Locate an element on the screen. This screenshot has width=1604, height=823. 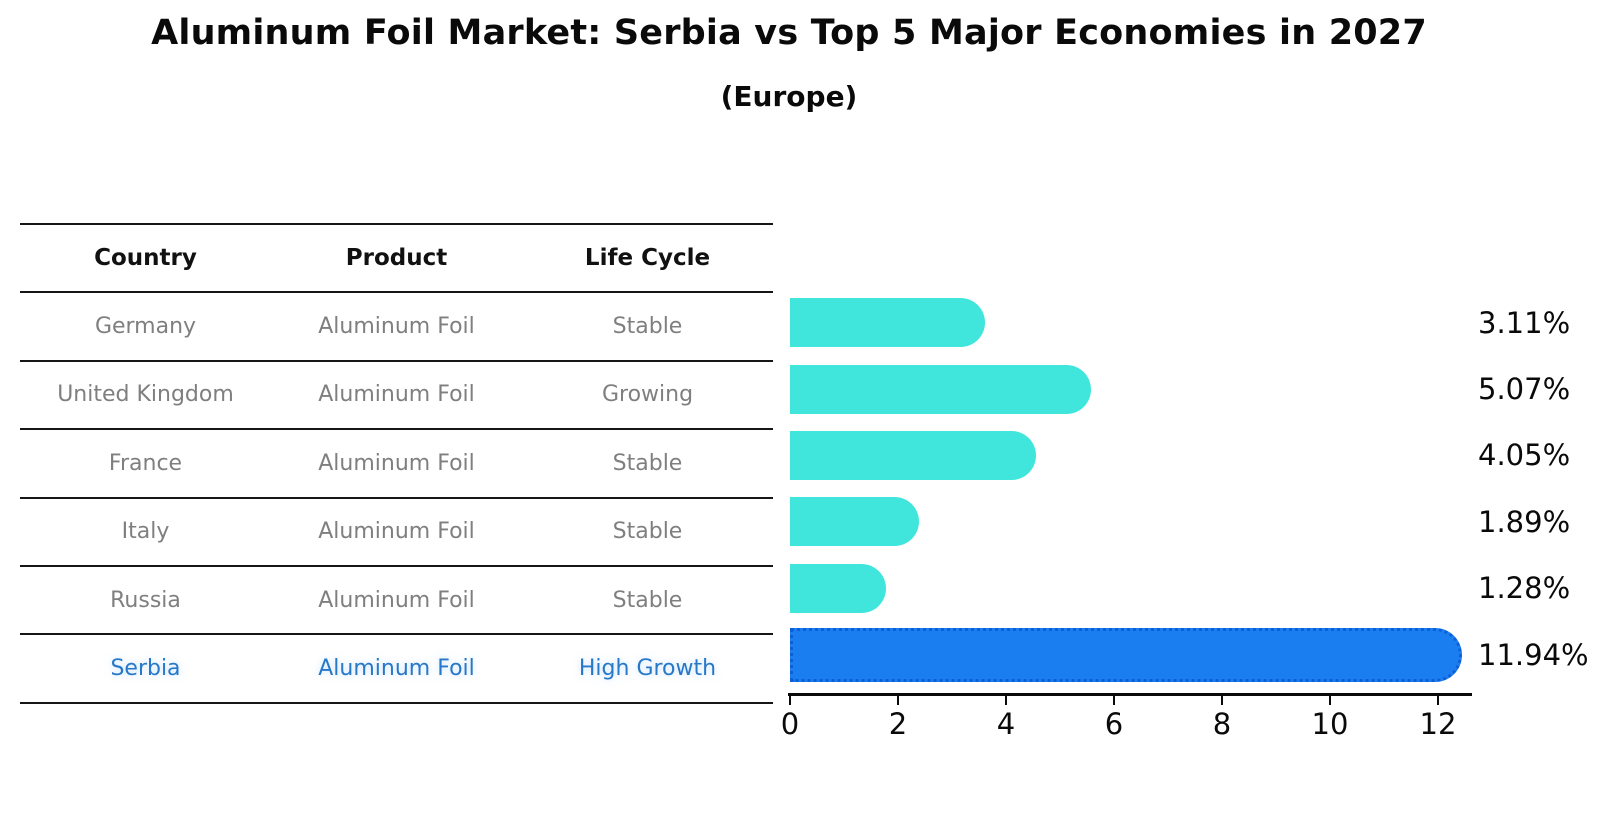
bar-germany is located at coordinates (887, 323).